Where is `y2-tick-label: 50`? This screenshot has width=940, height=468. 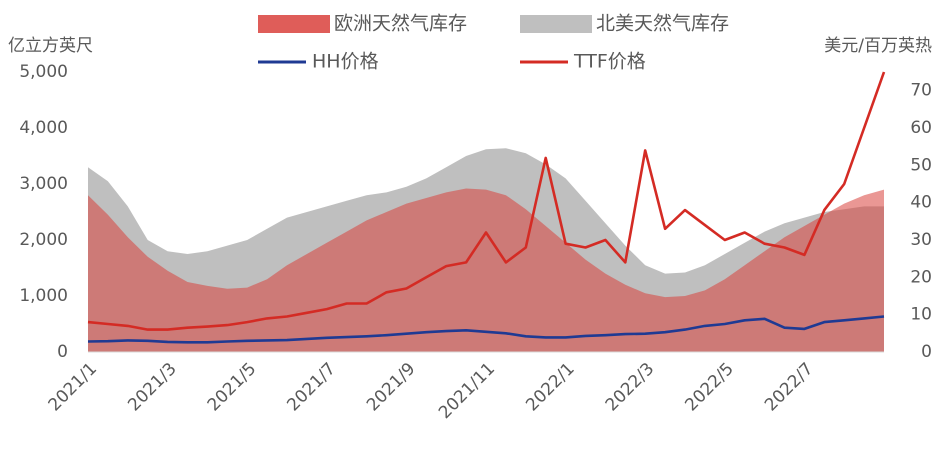 y2-tick-label: 50 is located at coordinates (921, 165).